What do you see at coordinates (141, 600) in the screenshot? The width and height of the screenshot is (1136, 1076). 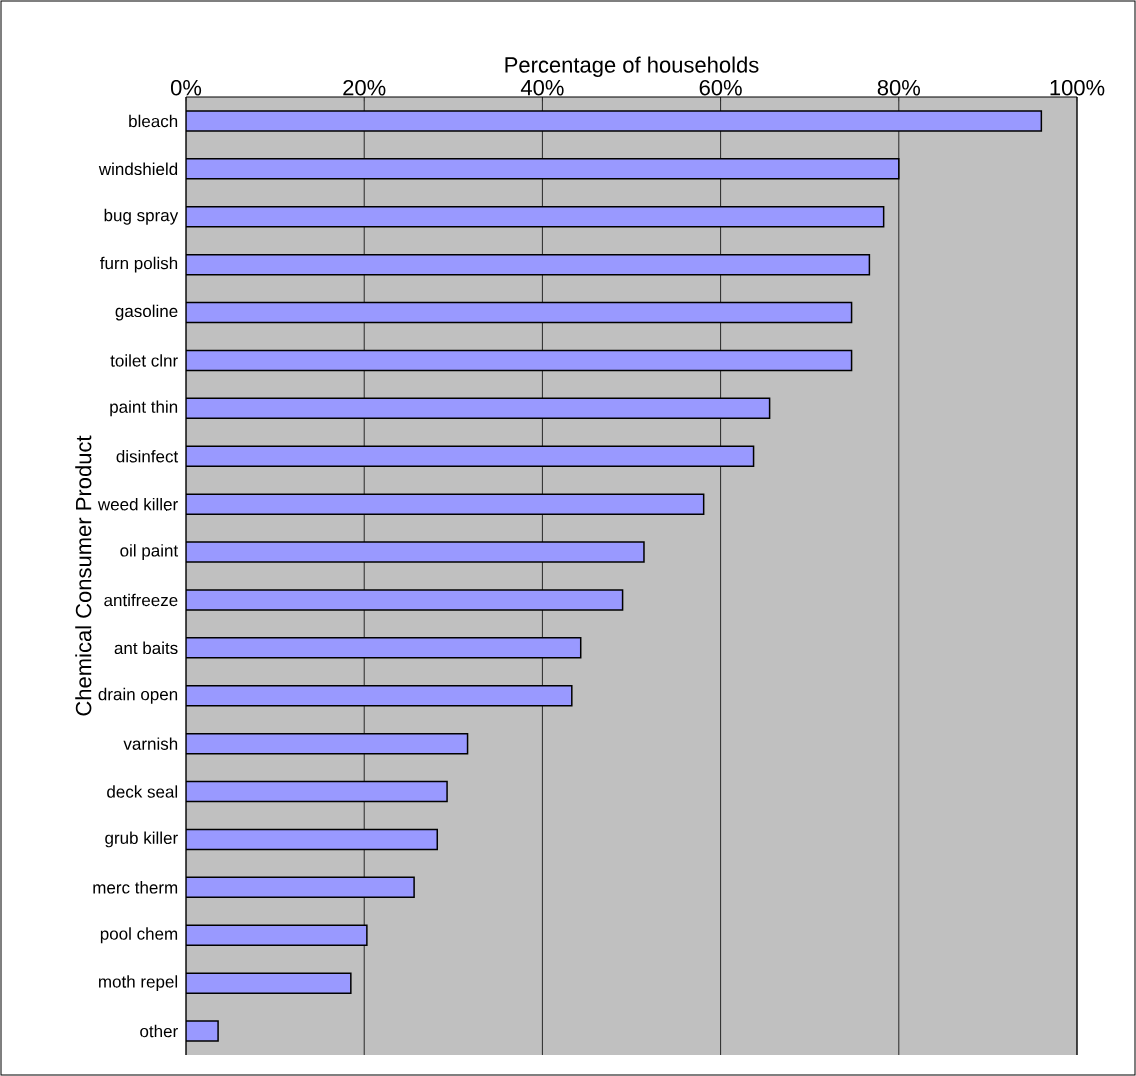 I see `y-tick-label: antifreeze` at bounding box center [141, 600].